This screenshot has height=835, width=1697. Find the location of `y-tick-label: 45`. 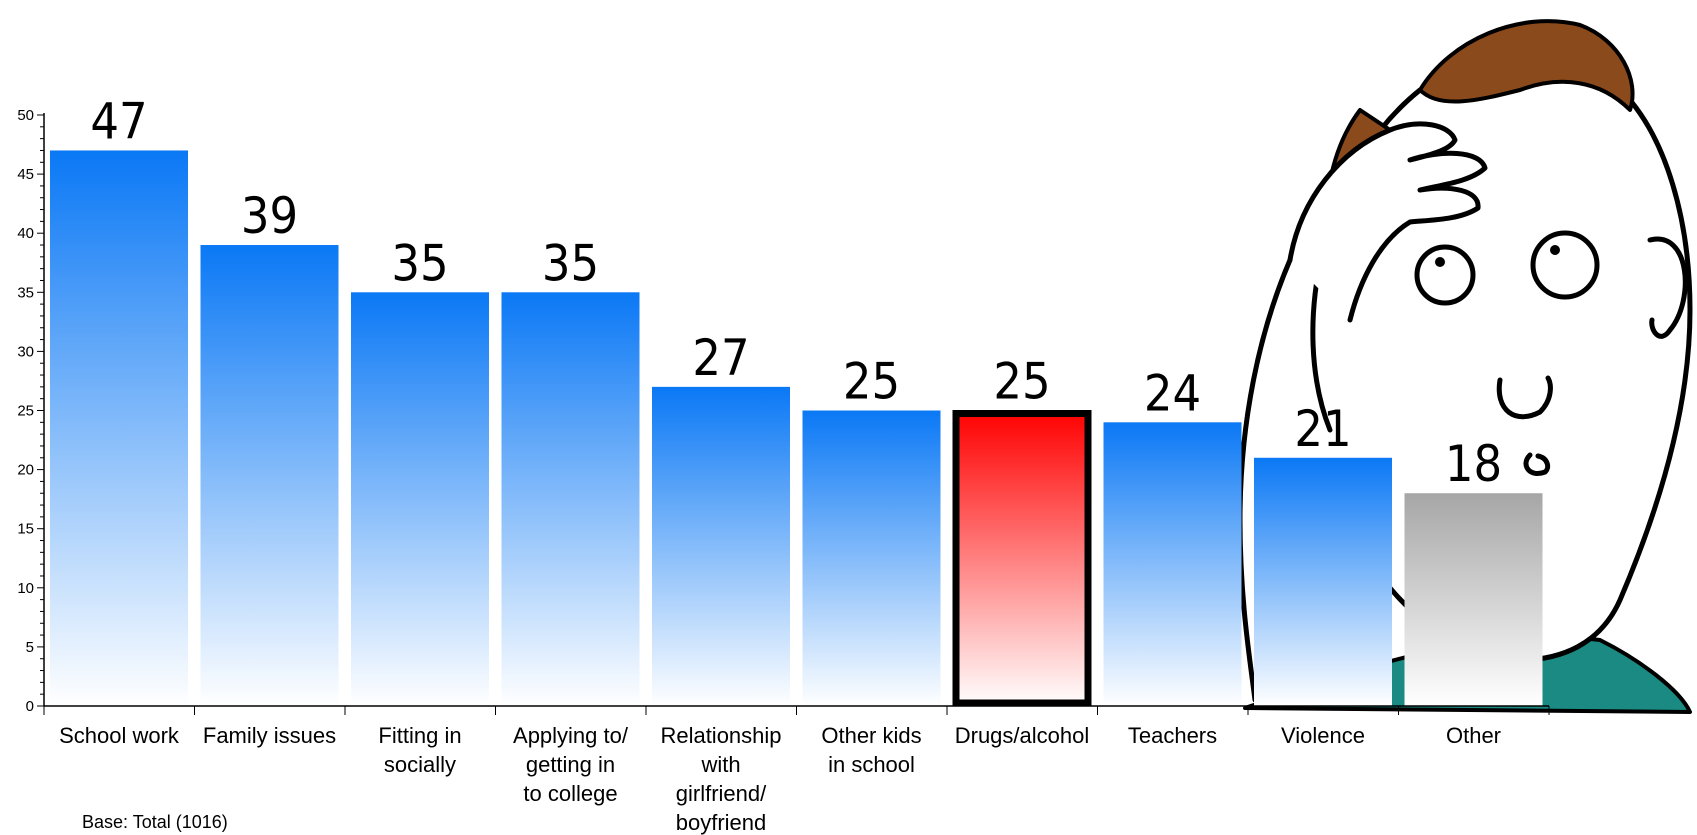

y-tick-label: 45 is located at coordinates (25, 174).